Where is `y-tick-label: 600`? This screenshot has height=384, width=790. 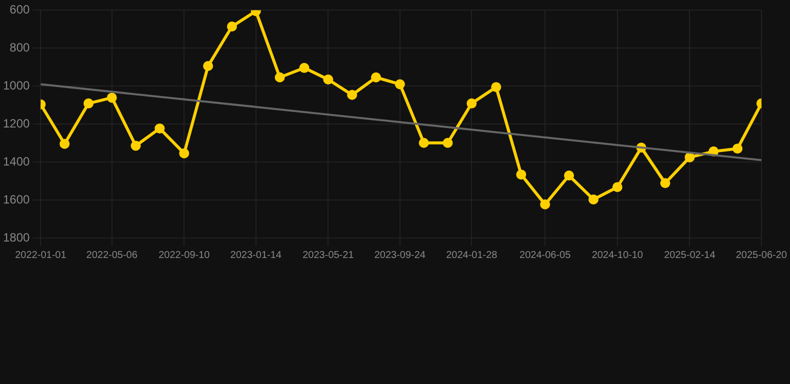 y-tick-label: 600 is located at coordinates (20, 9).